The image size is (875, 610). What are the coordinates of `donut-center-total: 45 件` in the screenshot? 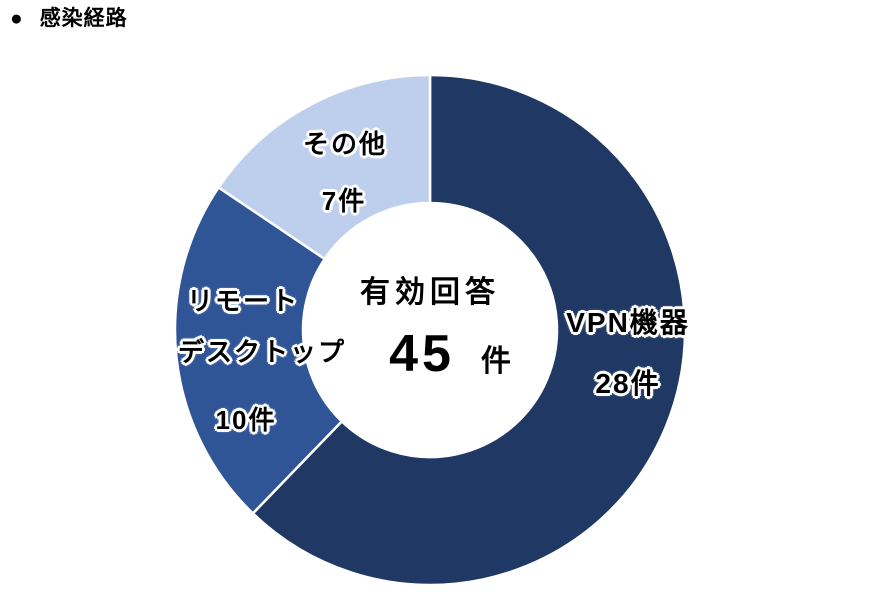 It's located at (450, 354).